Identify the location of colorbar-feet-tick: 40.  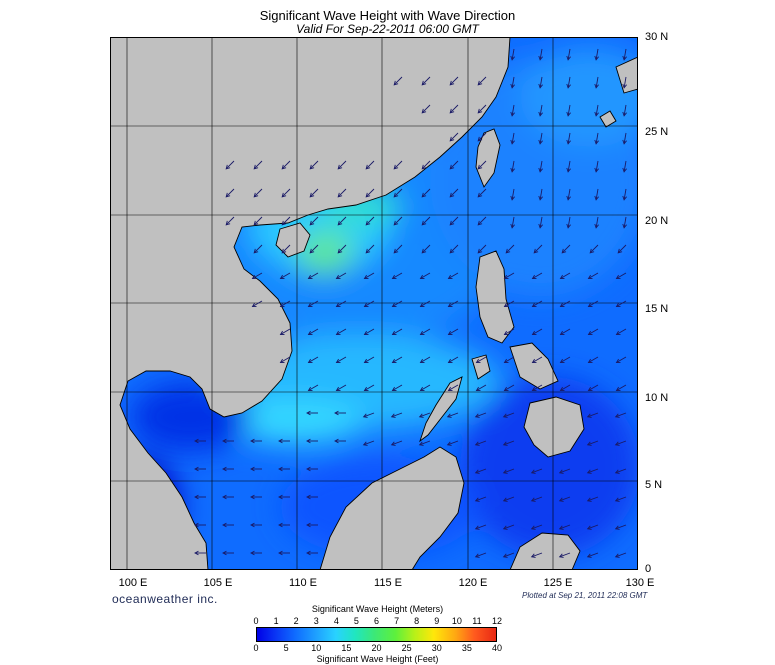
(497, 648).